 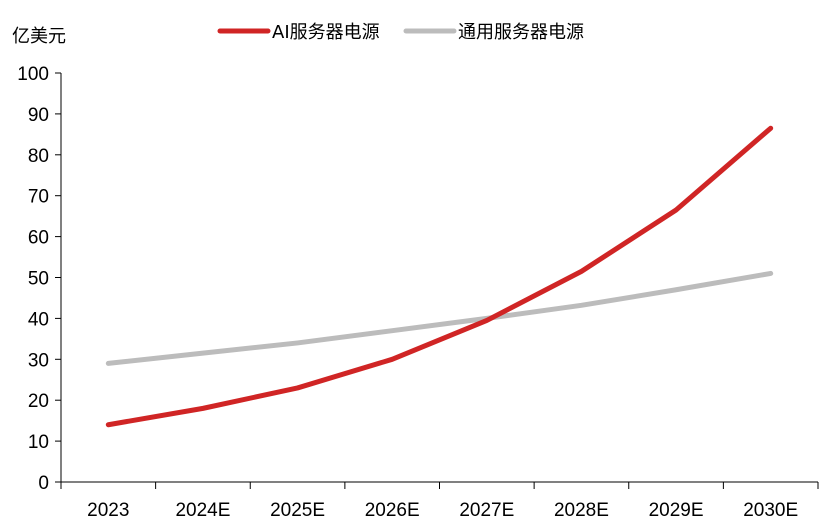 What do you see at coordinates (521, 32) in the screenshot?
I see `legend-label-general-server-power: 通用服务器电源` at bounding box center [521, 32].